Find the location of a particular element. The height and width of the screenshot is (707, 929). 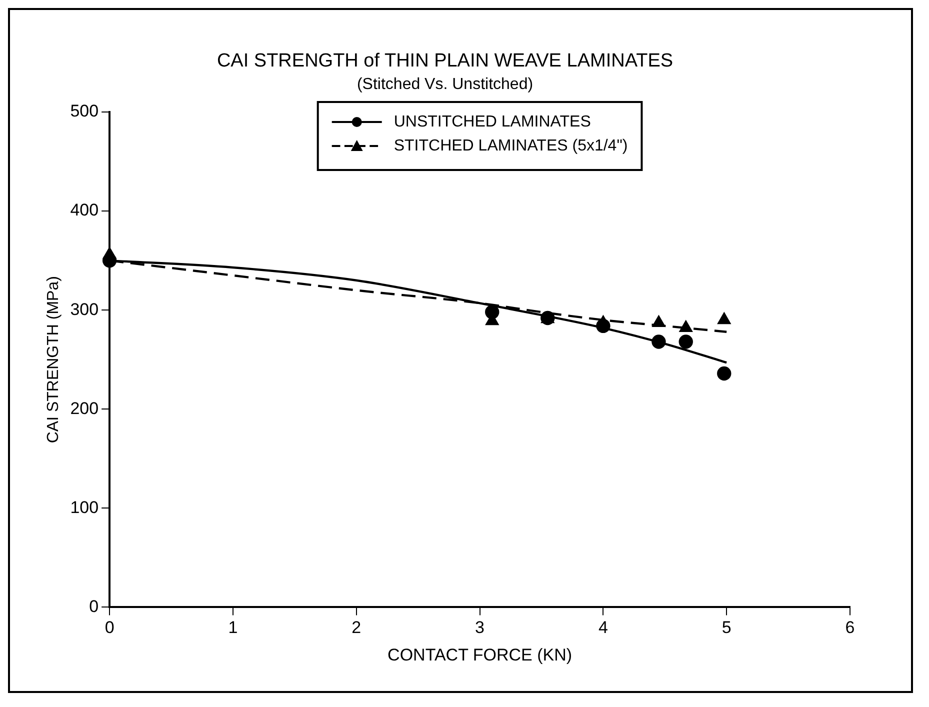

chart-title: CAI STRENGTH of THIN PLAIN WEAVE LAMINATES is located at coordinates (445, 61).